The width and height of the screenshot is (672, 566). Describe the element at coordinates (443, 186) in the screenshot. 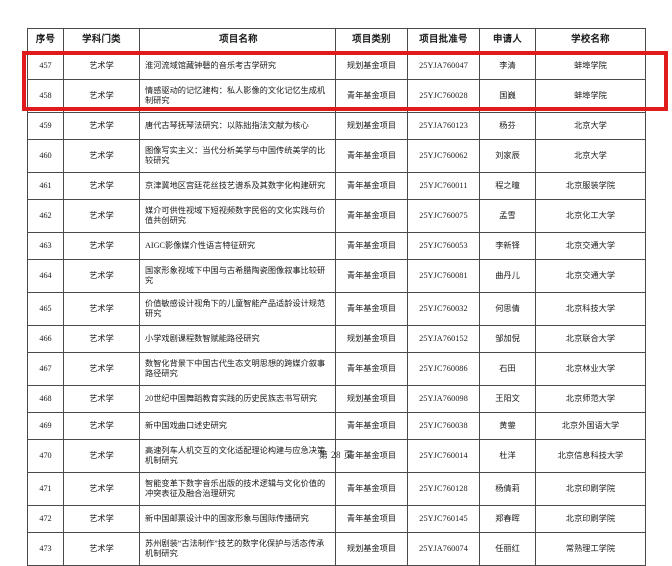

I see `cell-approval-no: 25YJC760011` at that location.